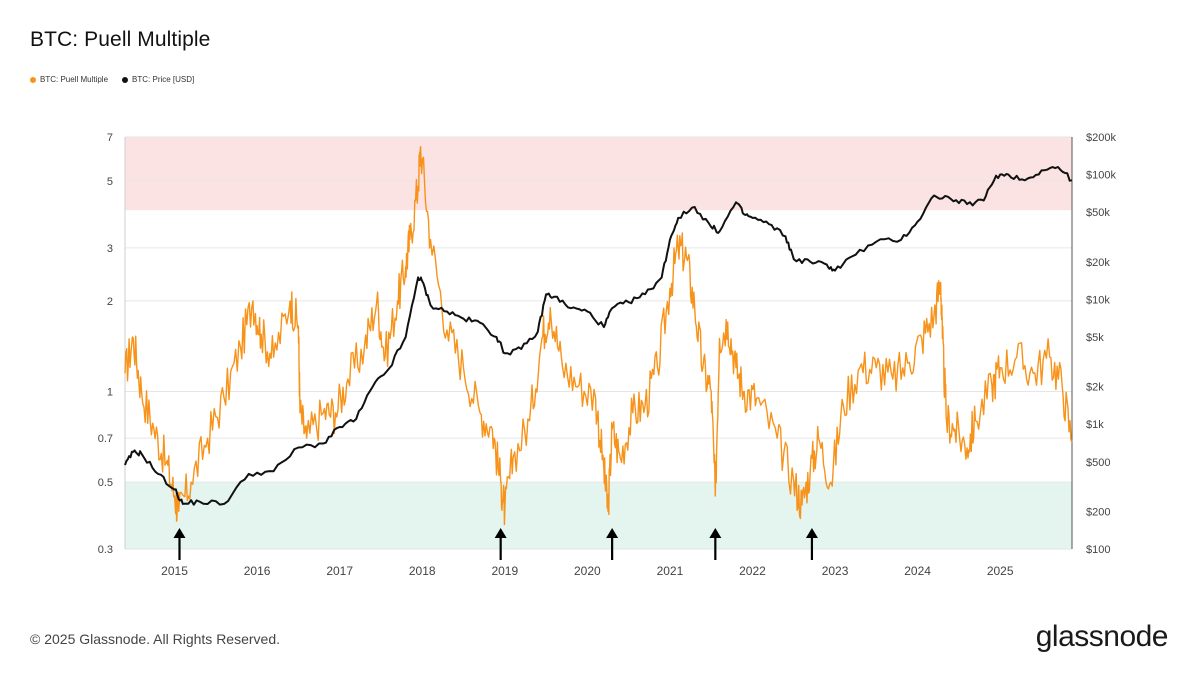 This screenshot has height=675, width=1200. I want to click on x-tick-label: 2018, so click(422, 571).